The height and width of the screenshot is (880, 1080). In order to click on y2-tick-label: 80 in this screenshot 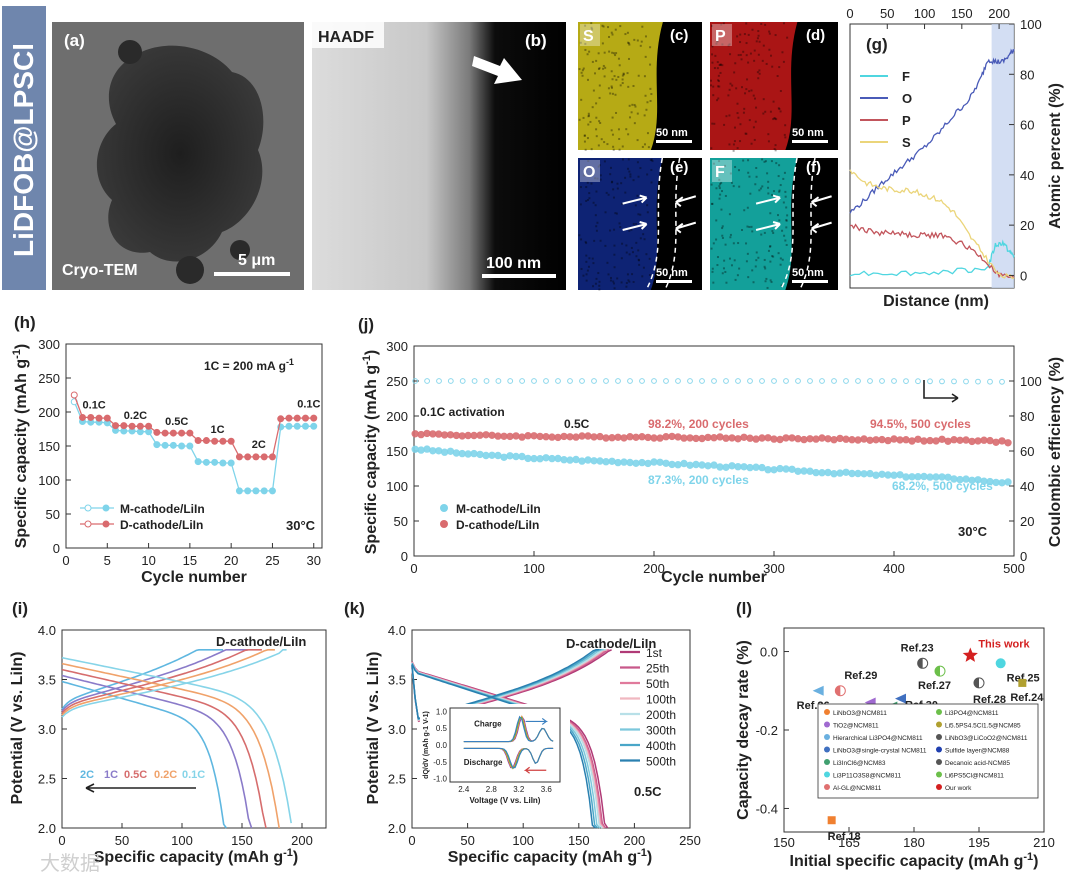, I will do `click(1027, 416)`.